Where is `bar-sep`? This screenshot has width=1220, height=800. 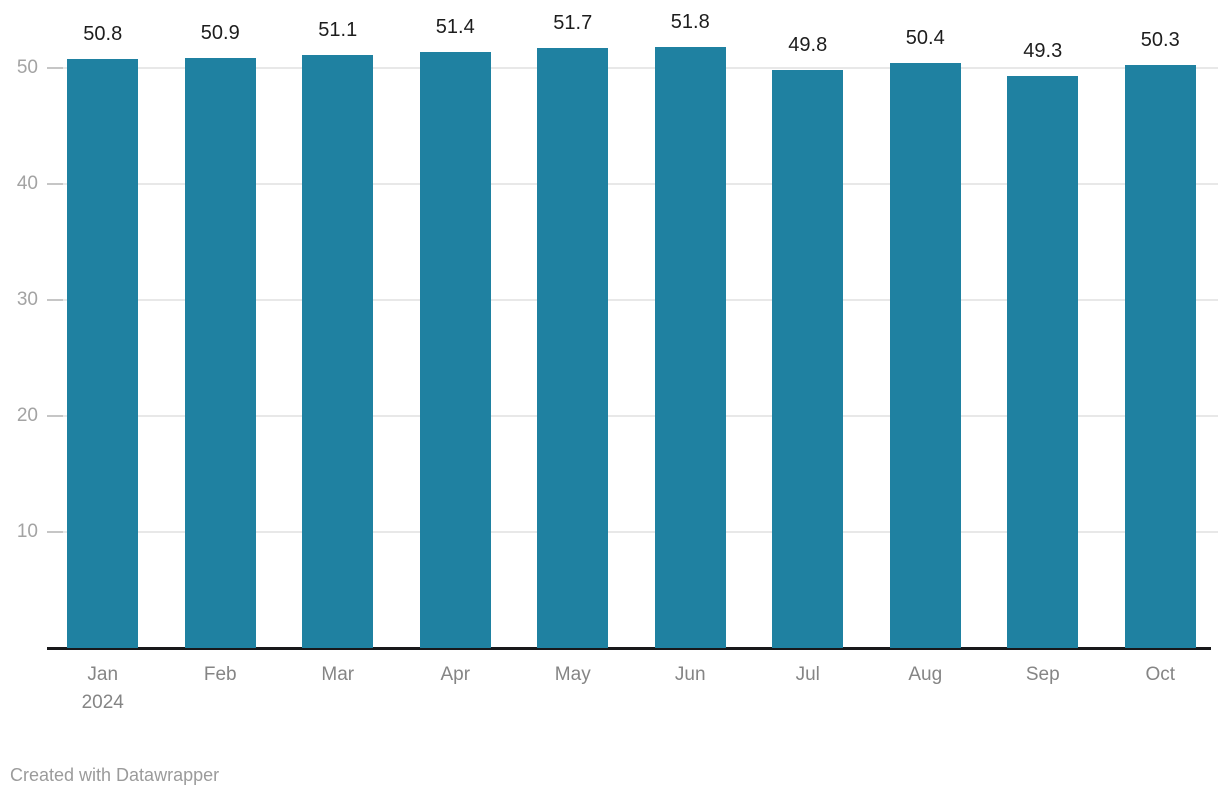 bar-sep is located at coordinates (1043, 362).